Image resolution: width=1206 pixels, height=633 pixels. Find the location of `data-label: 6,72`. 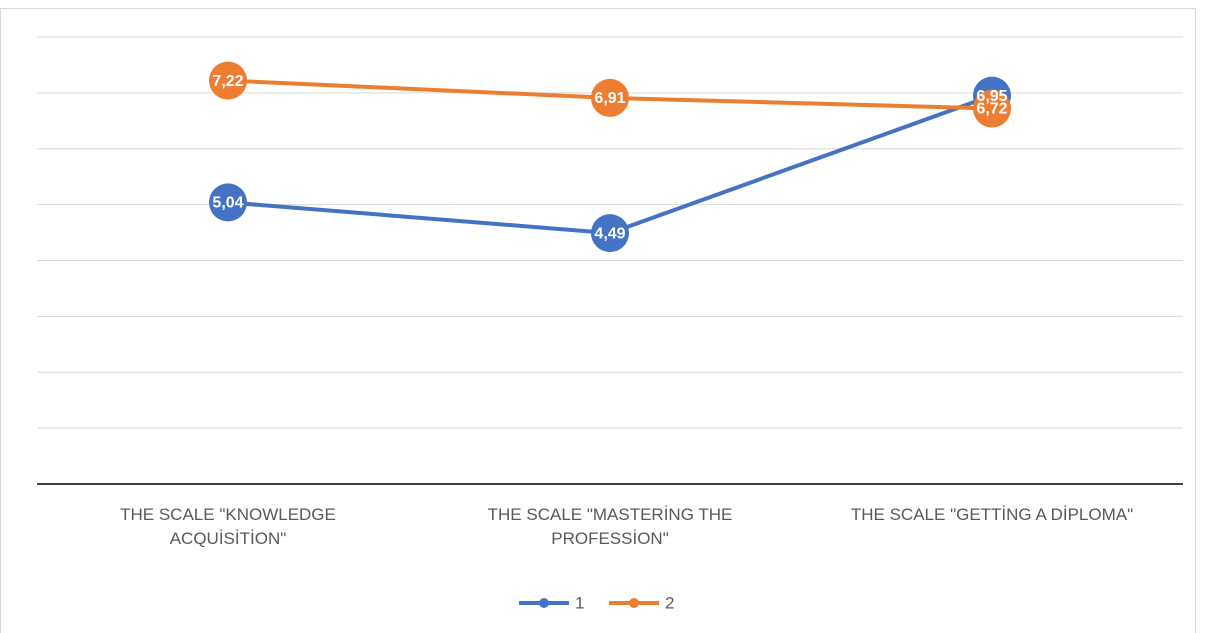

data-label: 6,72 is located at coordinates (991, 109).